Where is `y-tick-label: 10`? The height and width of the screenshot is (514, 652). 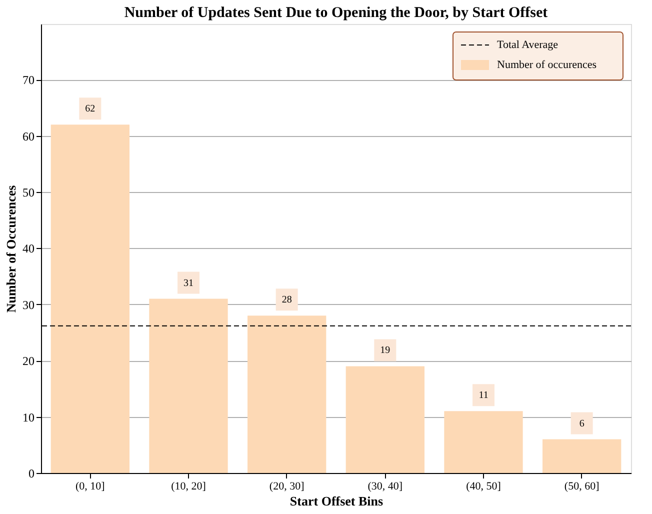 y-tick-label: 10 is located at coordinates (28, 417).